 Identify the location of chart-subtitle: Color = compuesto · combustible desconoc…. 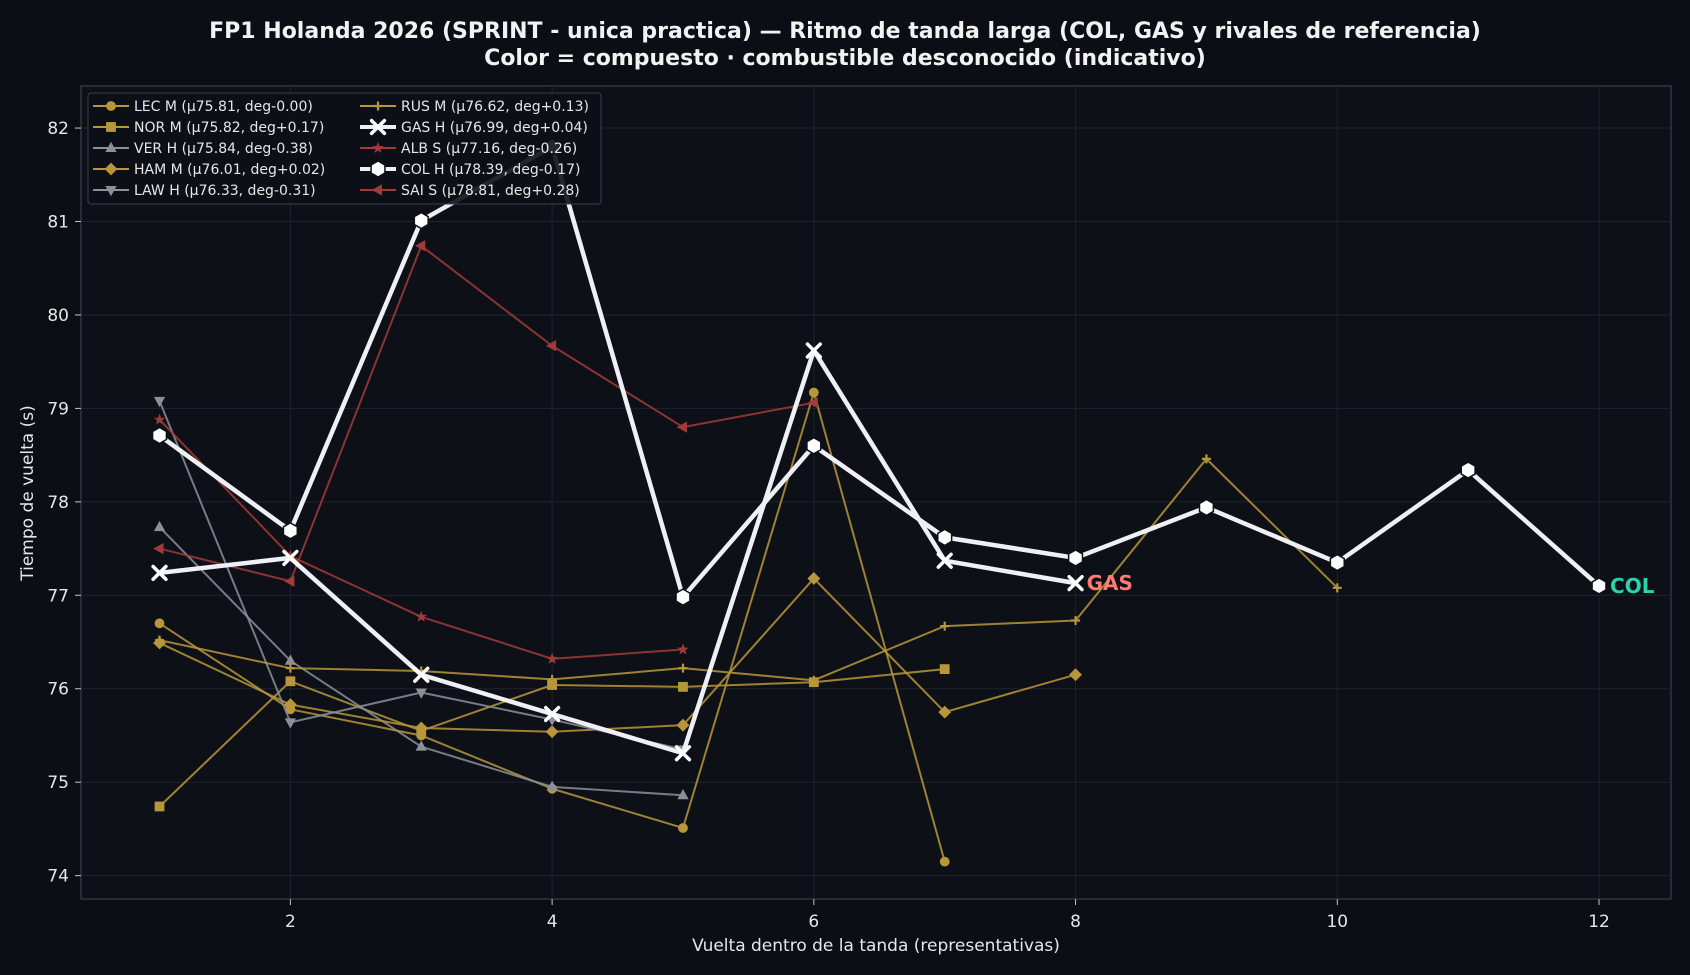
(845, 58).